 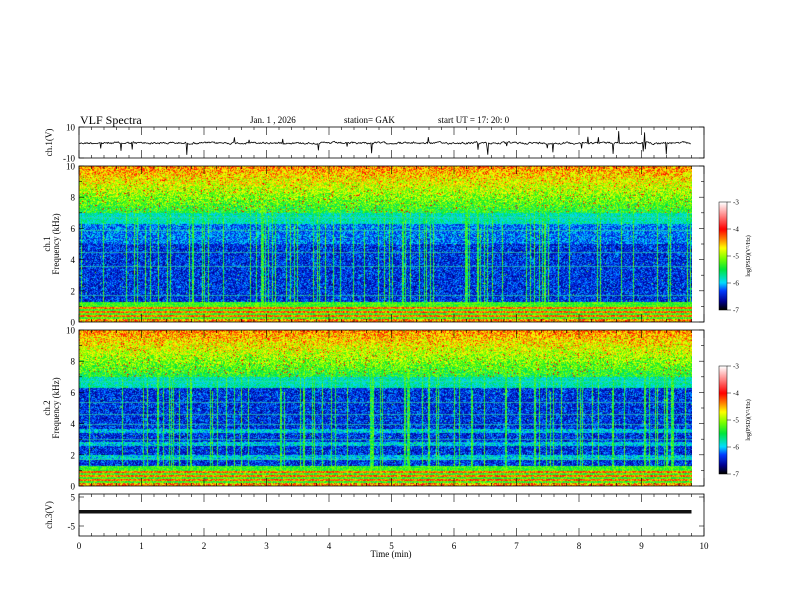 I want to click on y-axis-label: ch.2, so click(x=47, y=407).